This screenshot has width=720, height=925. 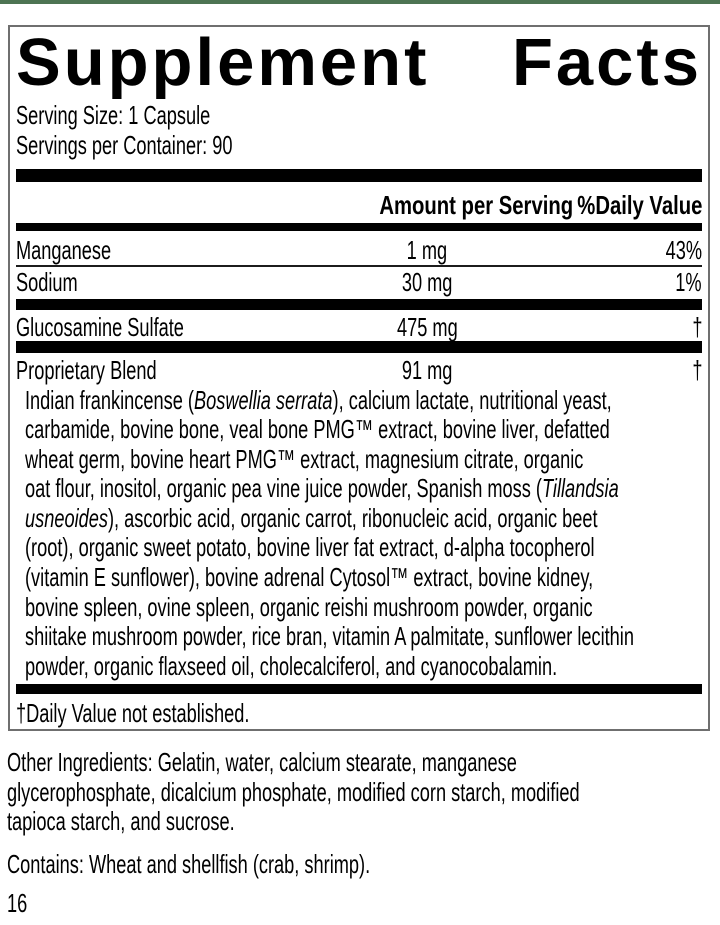 What do you see at coordinates (476, 205) in the screenshot?
I see `amount-per-serving-header: Amount per Serving` at bounding box center [476, 205].